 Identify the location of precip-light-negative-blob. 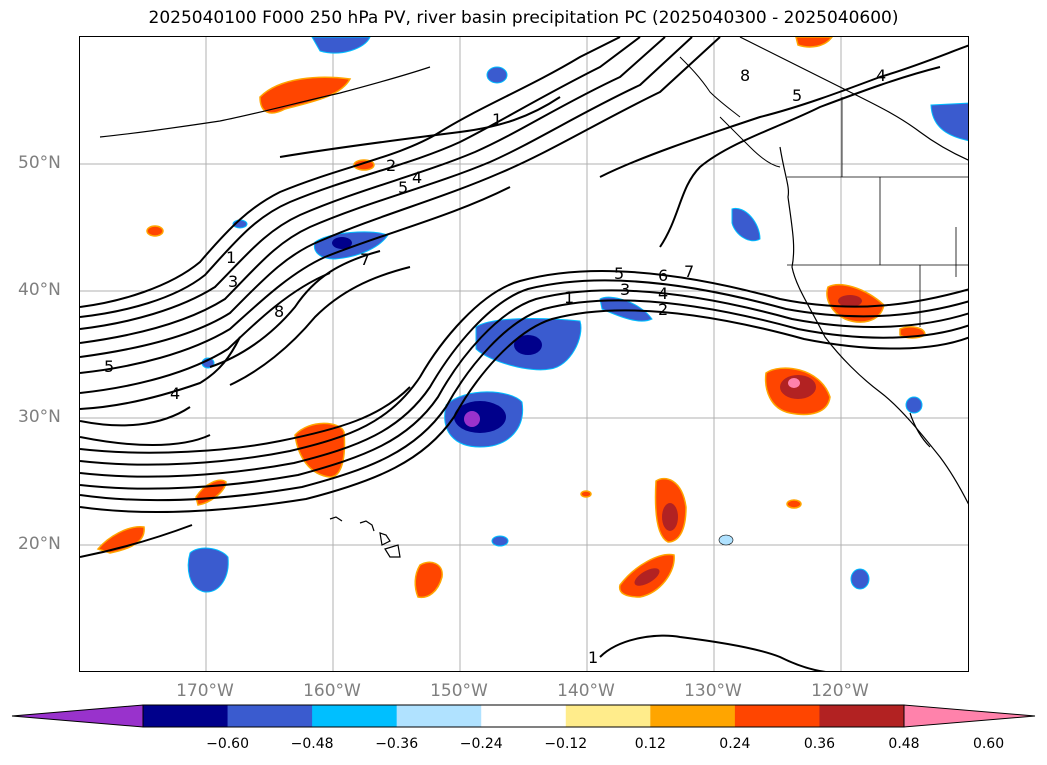
(726, 540).